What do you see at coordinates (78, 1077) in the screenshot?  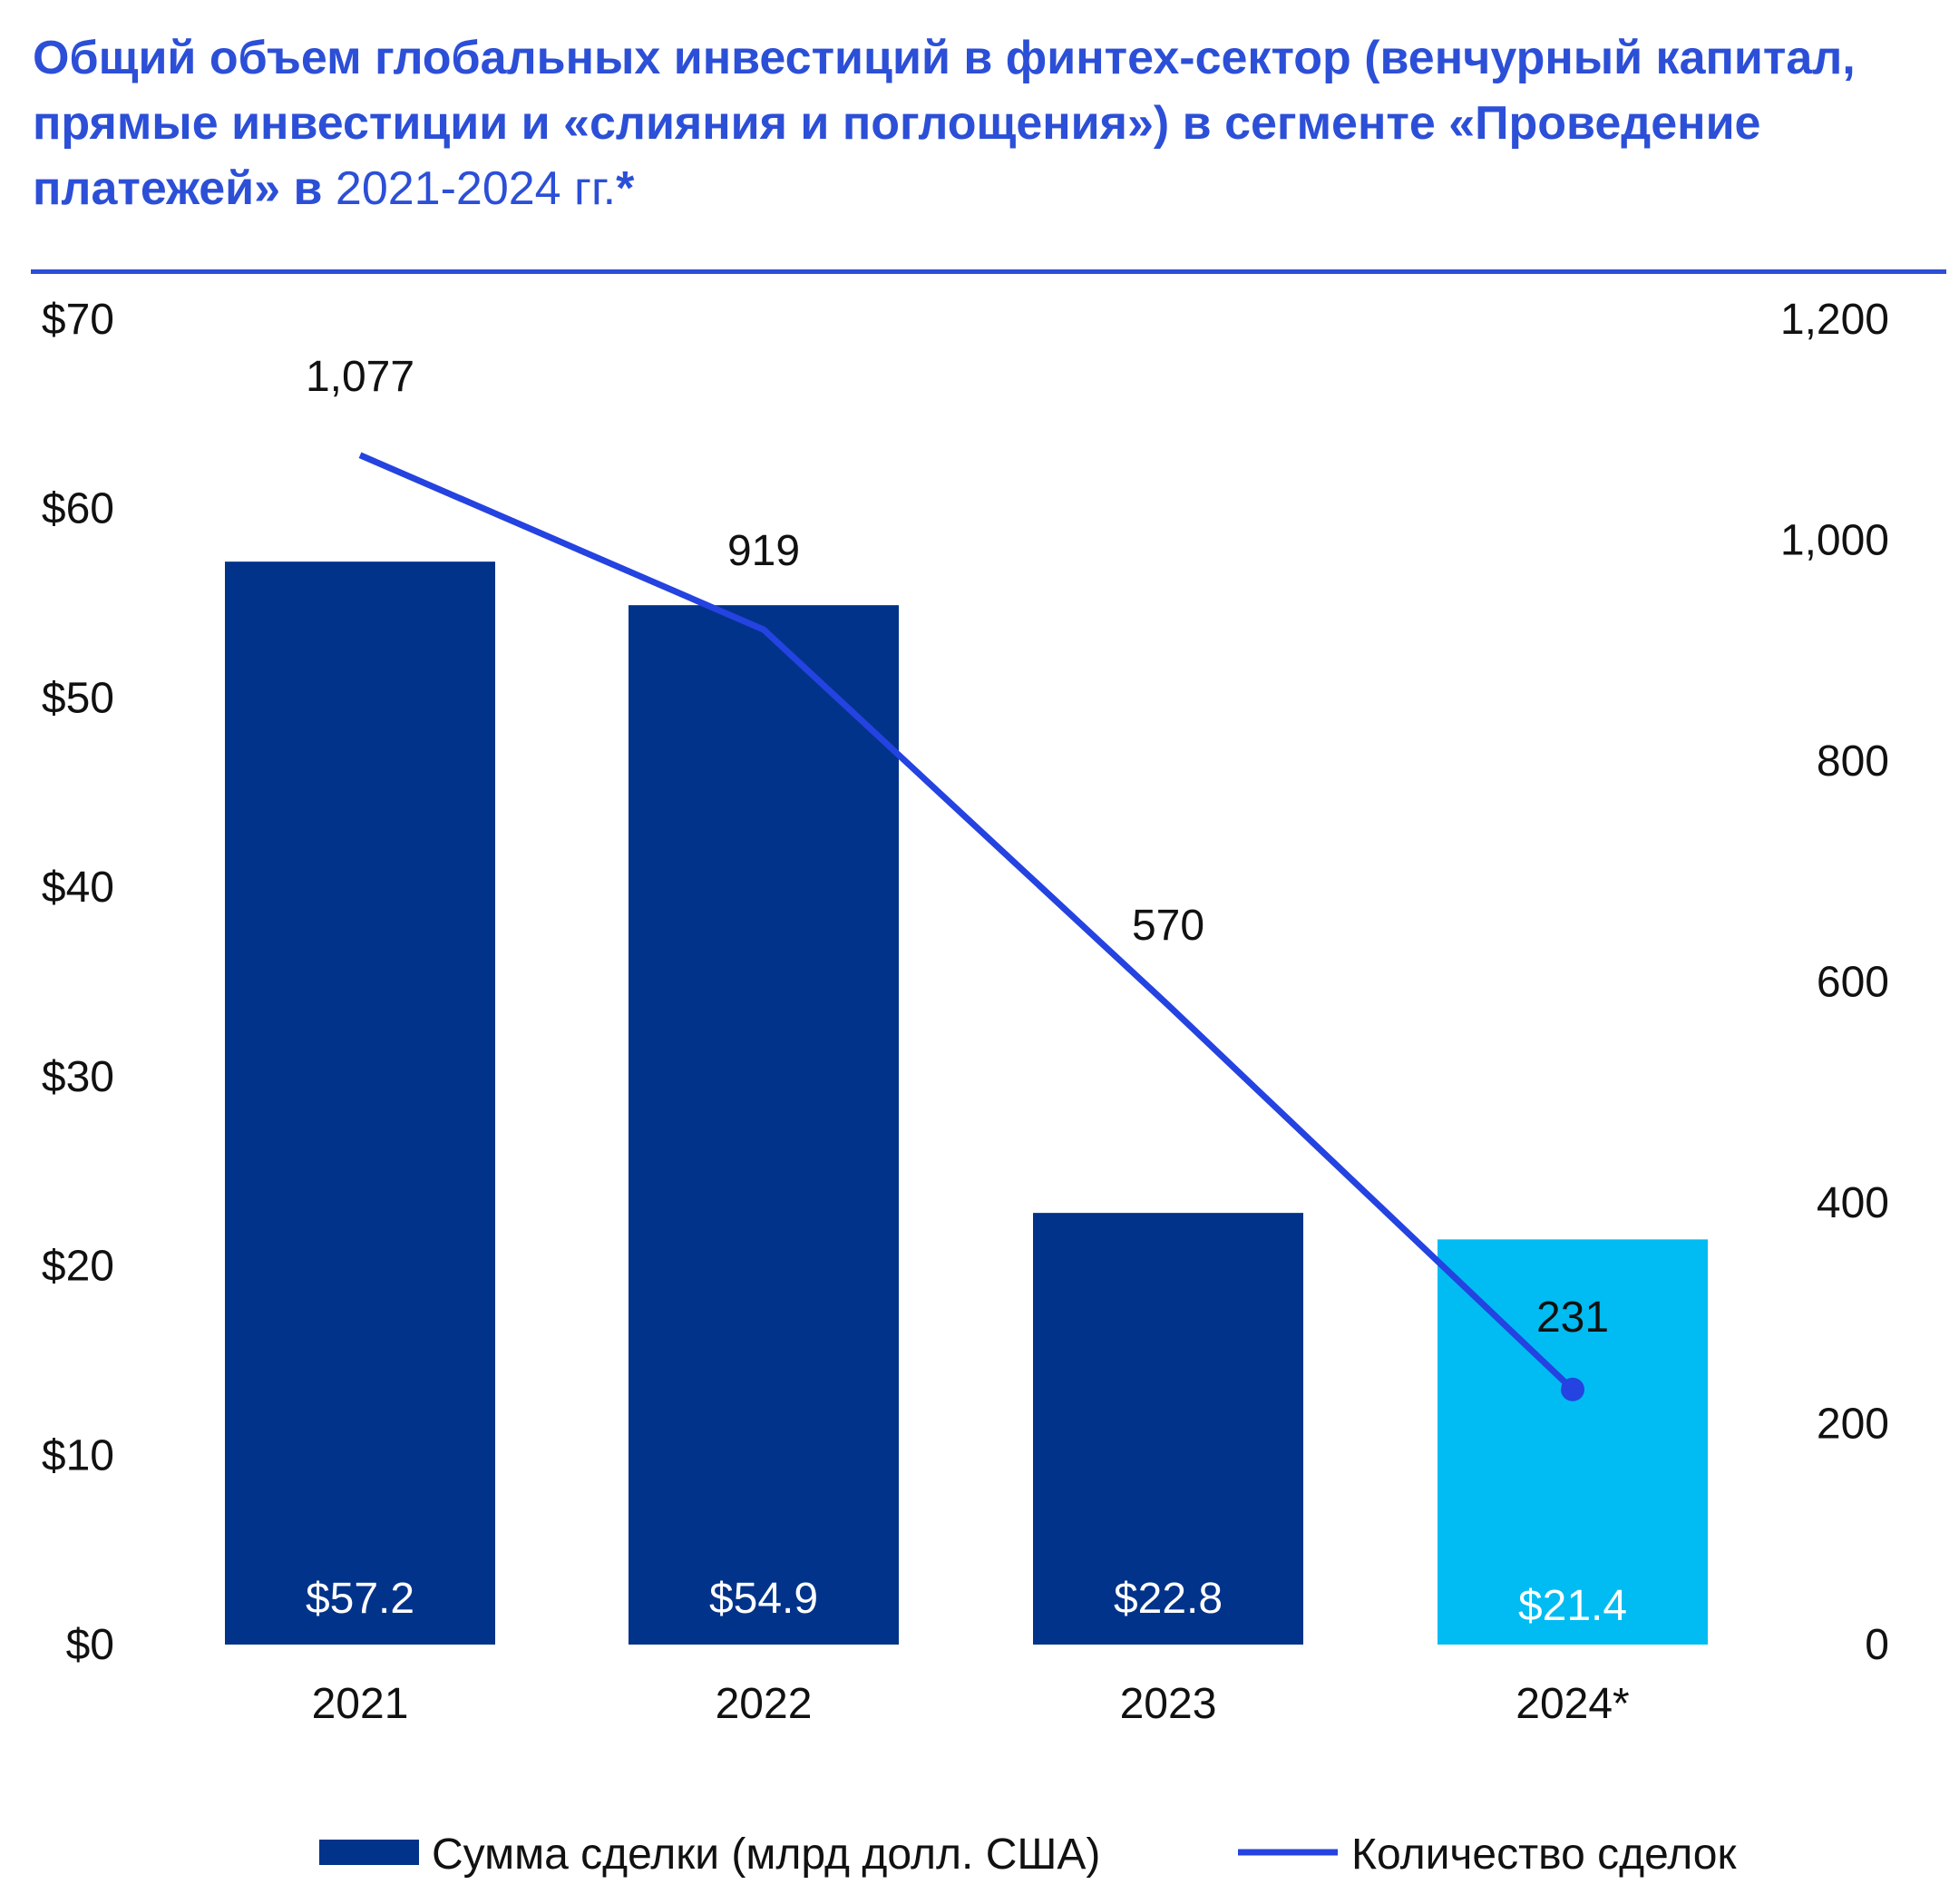 I see `left-tick-label: $30` at bounding box center [78, 1077].